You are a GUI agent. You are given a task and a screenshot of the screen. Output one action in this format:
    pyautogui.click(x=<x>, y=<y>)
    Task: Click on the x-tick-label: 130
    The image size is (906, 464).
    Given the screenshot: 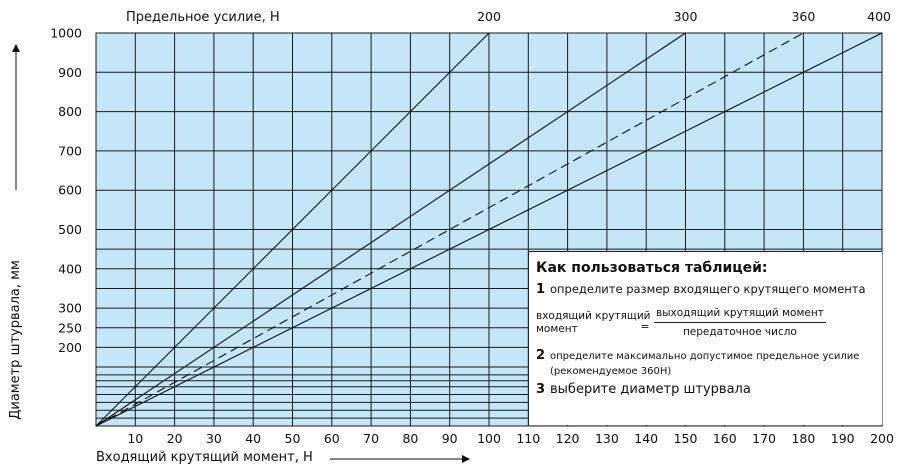 What is the action you would take?
    pyautogui.click(x=607, y=438)
    